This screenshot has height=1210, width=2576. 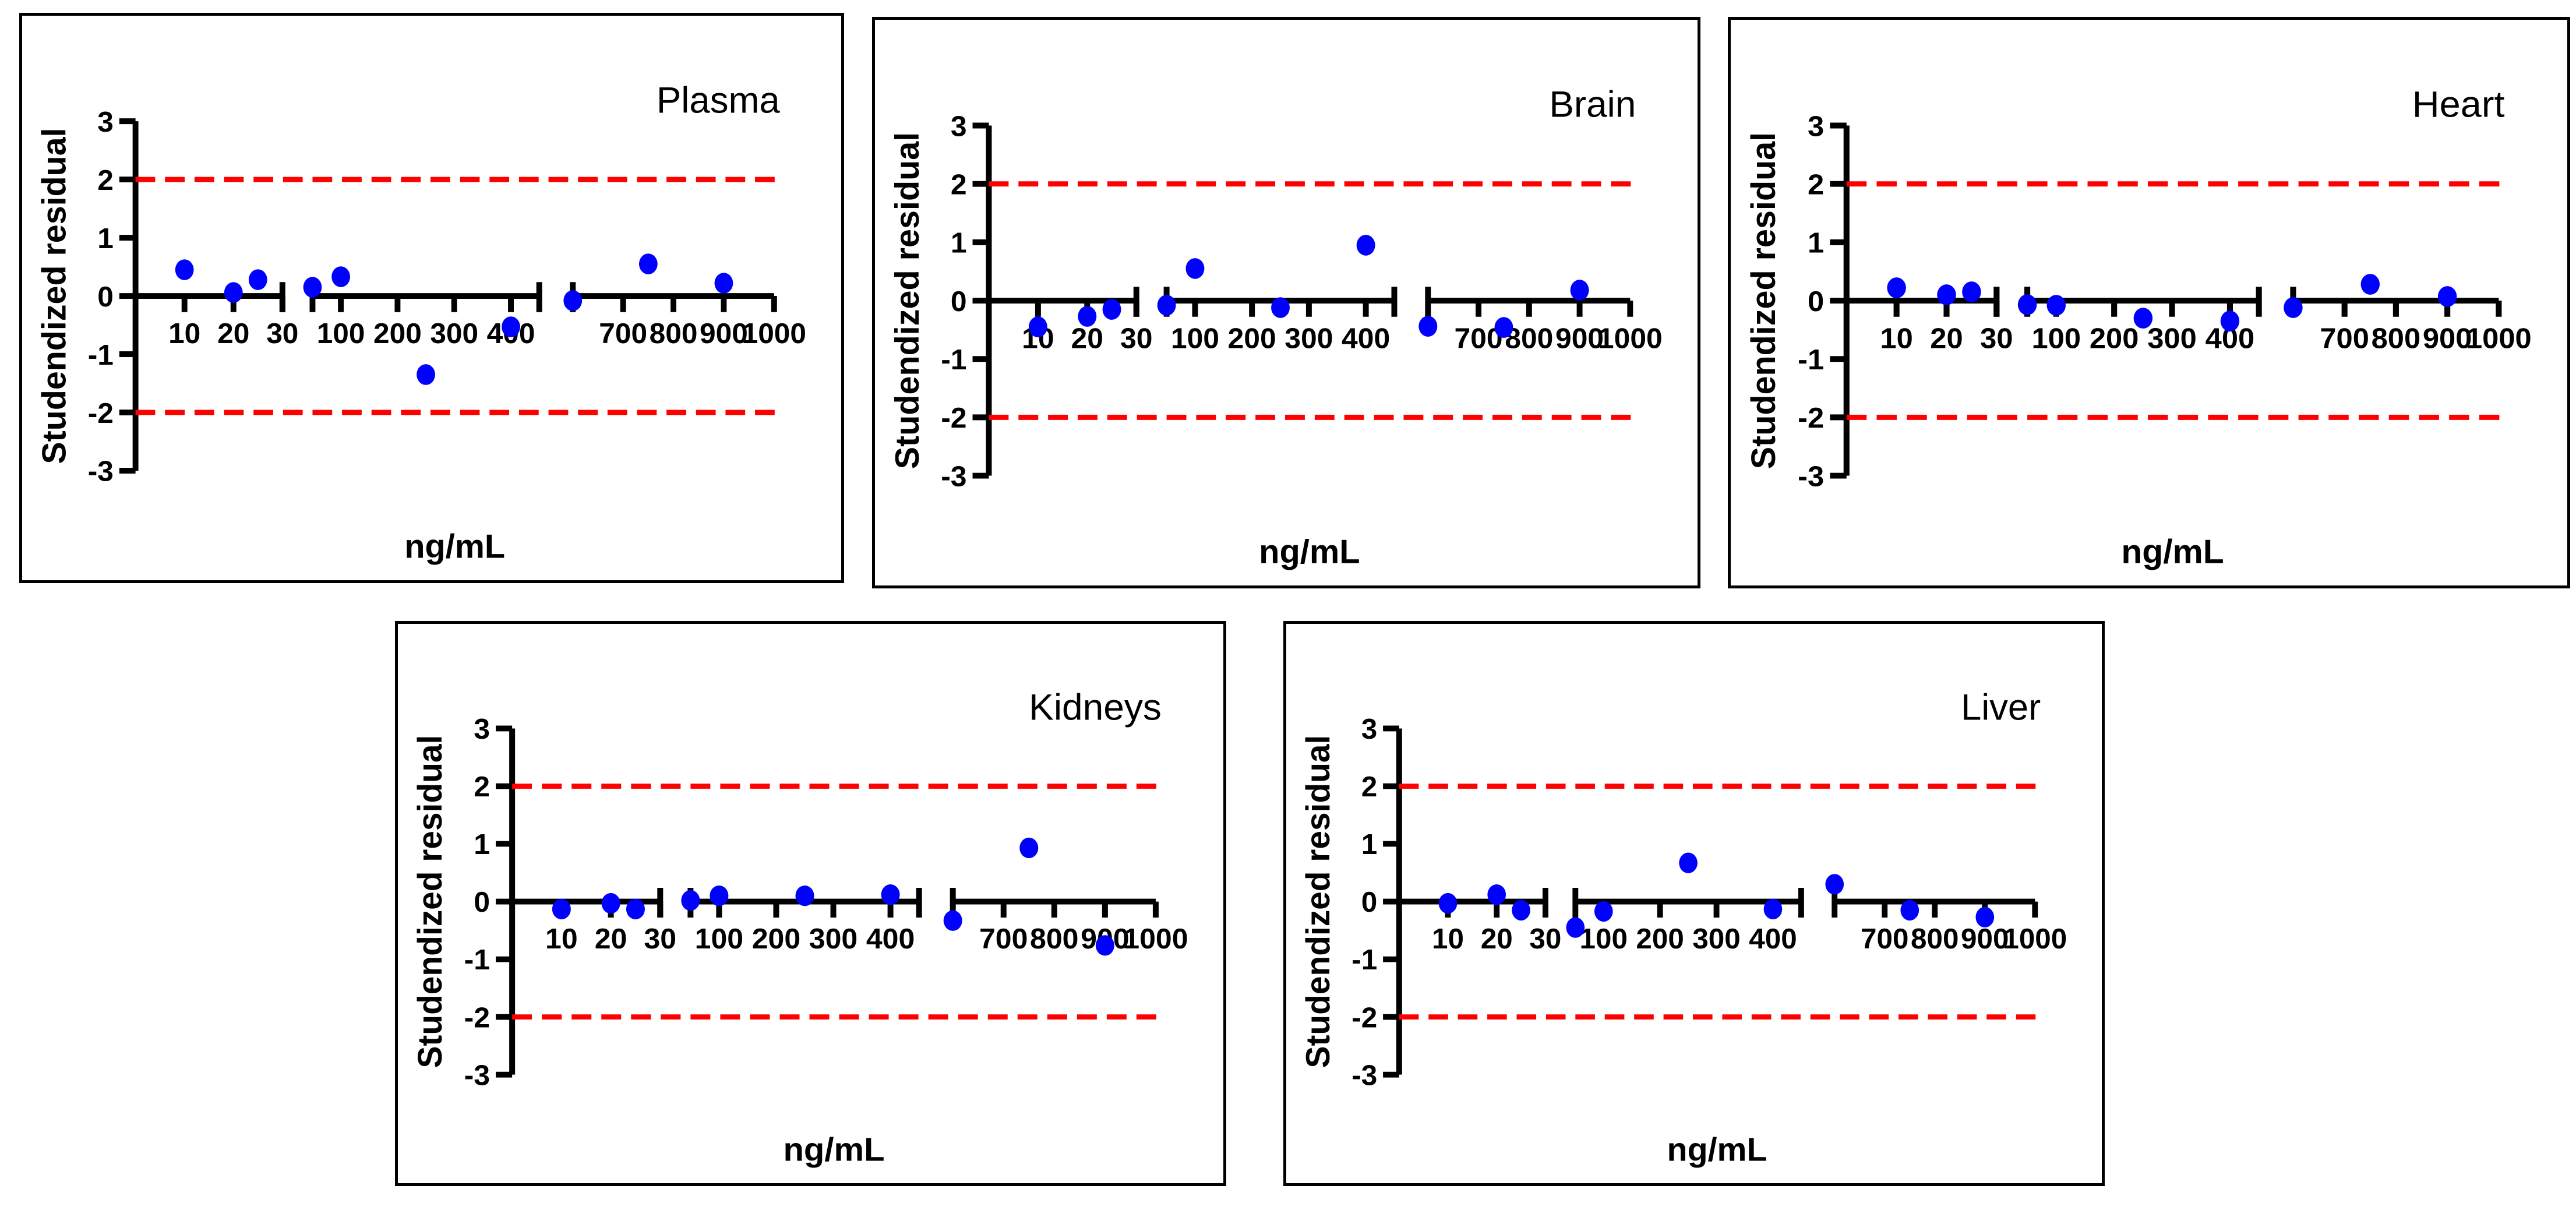 What do you see at coordinates (2458, 104) in the screenshot?
I see `panel-title: Heart` at bounding box center [2458, 104].